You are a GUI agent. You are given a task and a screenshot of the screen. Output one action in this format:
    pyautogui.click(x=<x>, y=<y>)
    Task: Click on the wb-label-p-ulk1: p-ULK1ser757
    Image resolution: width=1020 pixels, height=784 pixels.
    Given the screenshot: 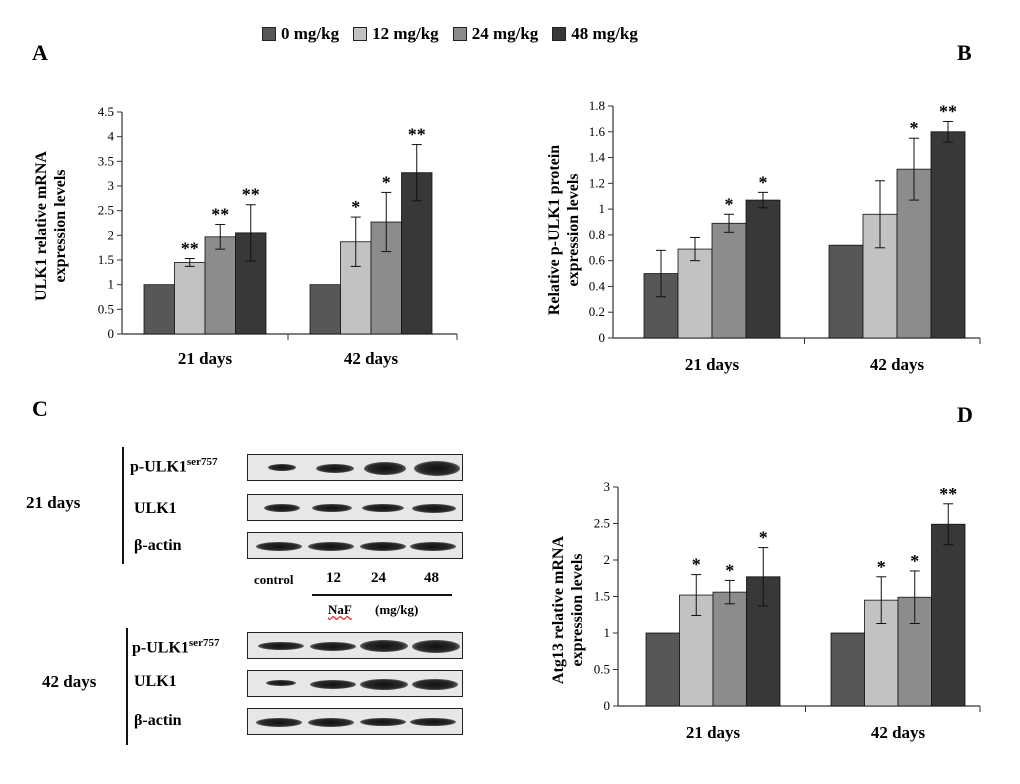 What is the action you would take?
    pyautogui.click(x=173, y=466)
    